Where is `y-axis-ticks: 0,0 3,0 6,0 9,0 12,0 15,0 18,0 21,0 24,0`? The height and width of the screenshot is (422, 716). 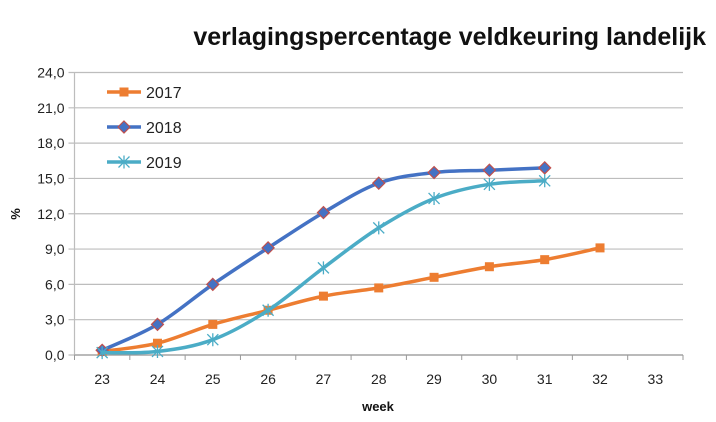
y-axis-ticks: 0,0 3,0 6,0 9,0 12,0 15,0 18,0 21,0 24,0 is located at coordinates (50, 214).